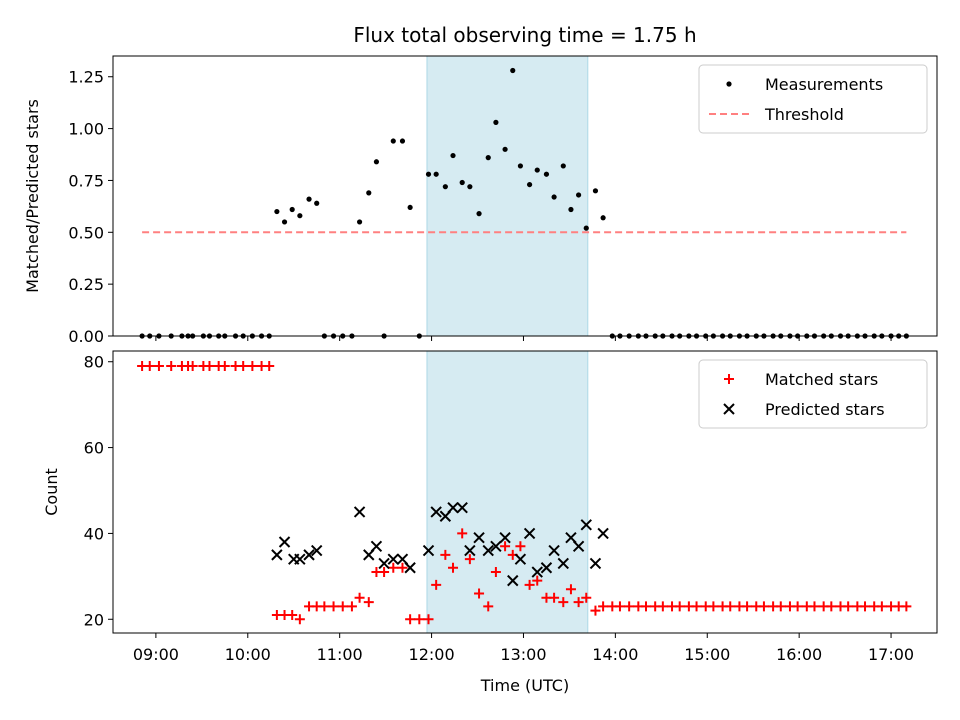 The width and height of the screenshot is (960, 720). I want to click on y-tick-label: 0.50, so click(86, 232).